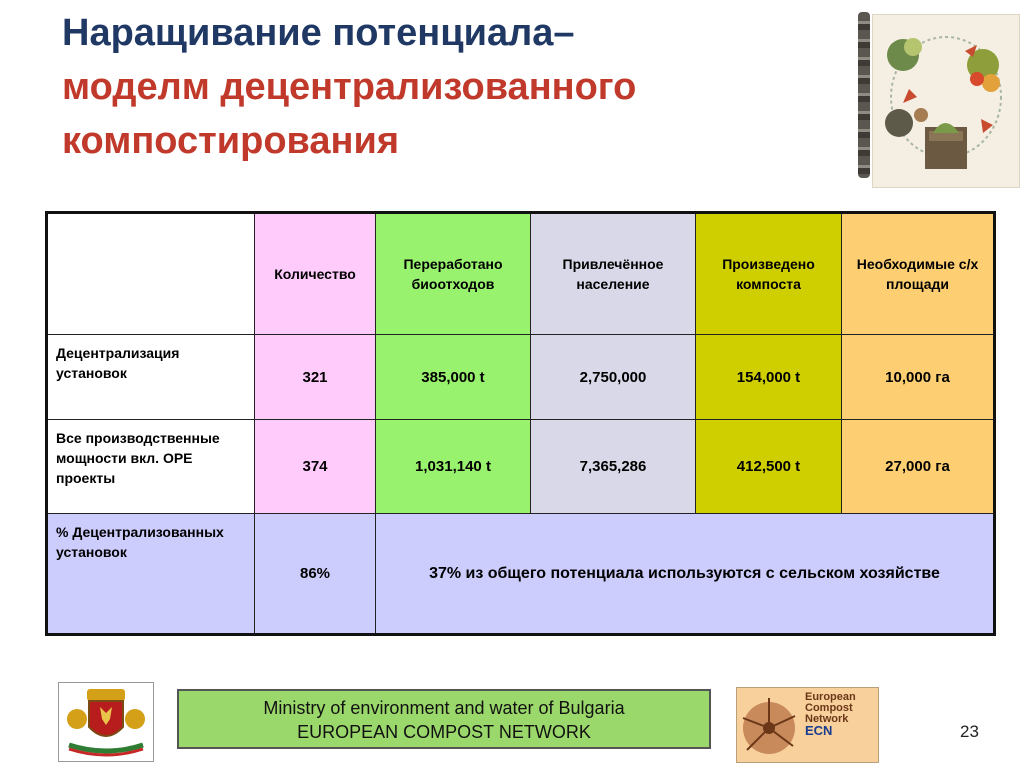 This screenshot has height=768, width=1024. I want to click on header-cell-empty, so click(150, 273).